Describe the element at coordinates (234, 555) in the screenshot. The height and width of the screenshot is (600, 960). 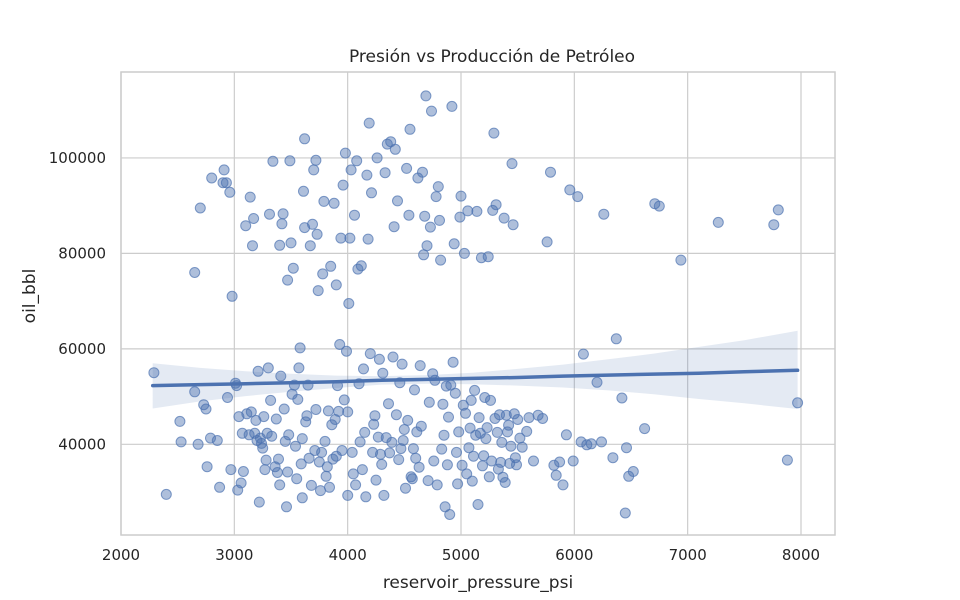
I see `x-tick-label: 3000` at that location.